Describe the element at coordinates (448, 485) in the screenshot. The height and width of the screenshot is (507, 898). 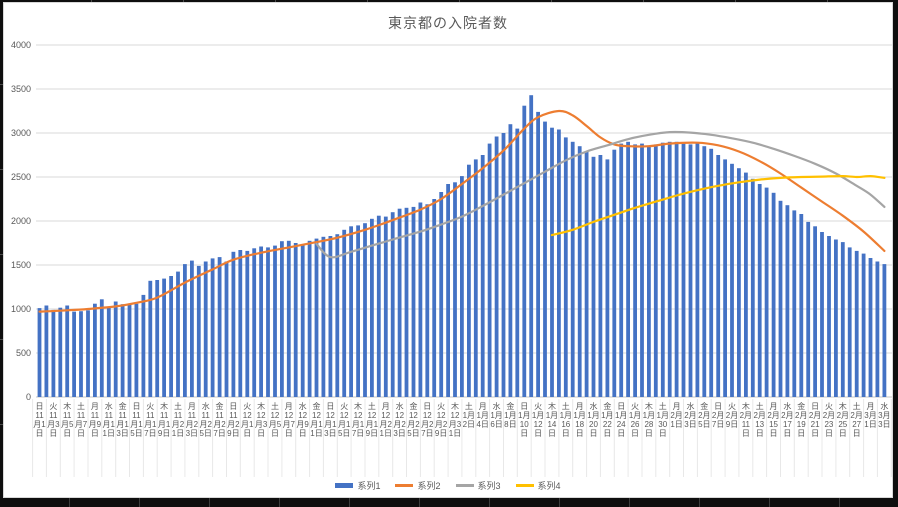
I see `legend: 系列1 系列2 系列3 系列4` at that location.